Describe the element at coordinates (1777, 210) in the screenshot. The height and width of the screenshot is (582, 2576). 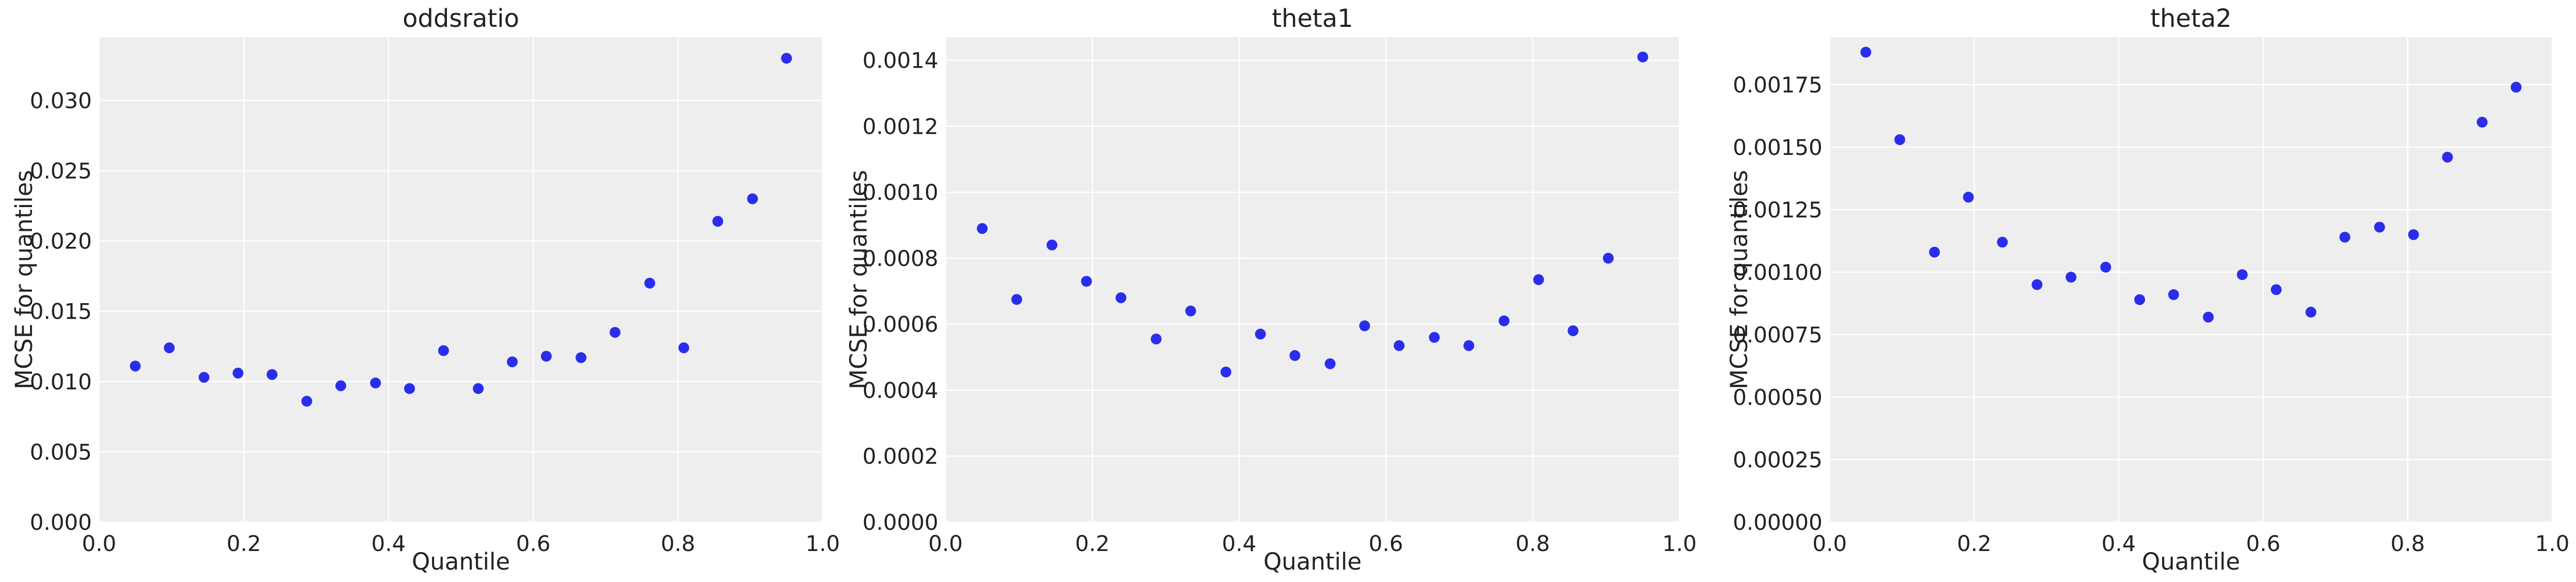
I see `y-tick-label: 0.00125` at that location.